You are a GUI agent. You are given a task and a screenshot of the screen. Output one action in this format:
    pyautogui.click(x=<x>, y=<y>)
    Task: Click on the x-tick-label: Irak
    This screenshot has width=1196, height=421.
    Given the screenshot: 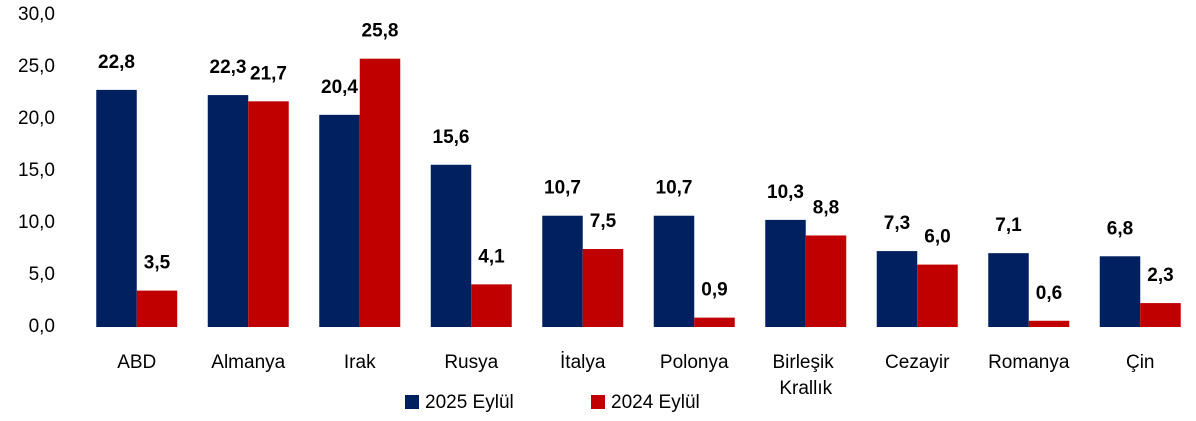 What is the action you would take?
    pyautogui.click(x=360, y=362)
    